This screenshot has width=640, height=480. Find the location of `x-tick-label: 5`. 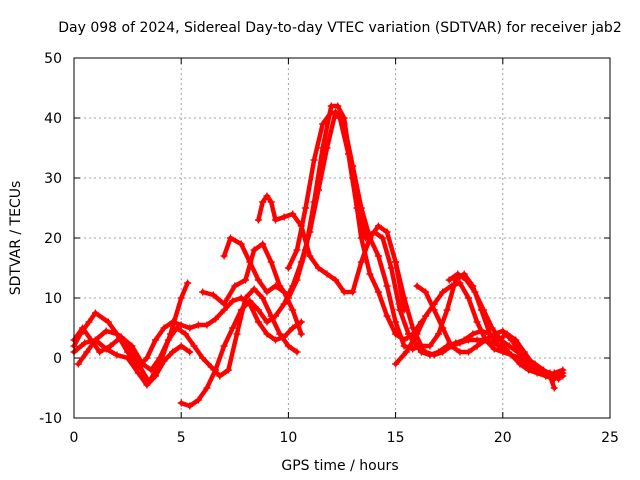

x-tick-label: 5 is located at coordinates (181, 438).